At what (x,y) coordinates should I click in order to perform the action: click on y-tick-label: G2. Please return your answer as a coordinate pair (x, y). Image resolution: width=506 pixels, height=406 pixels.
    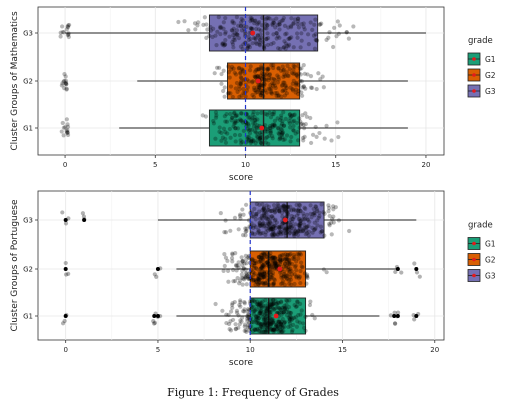
    Looking at the image, I should click on (28, 82).